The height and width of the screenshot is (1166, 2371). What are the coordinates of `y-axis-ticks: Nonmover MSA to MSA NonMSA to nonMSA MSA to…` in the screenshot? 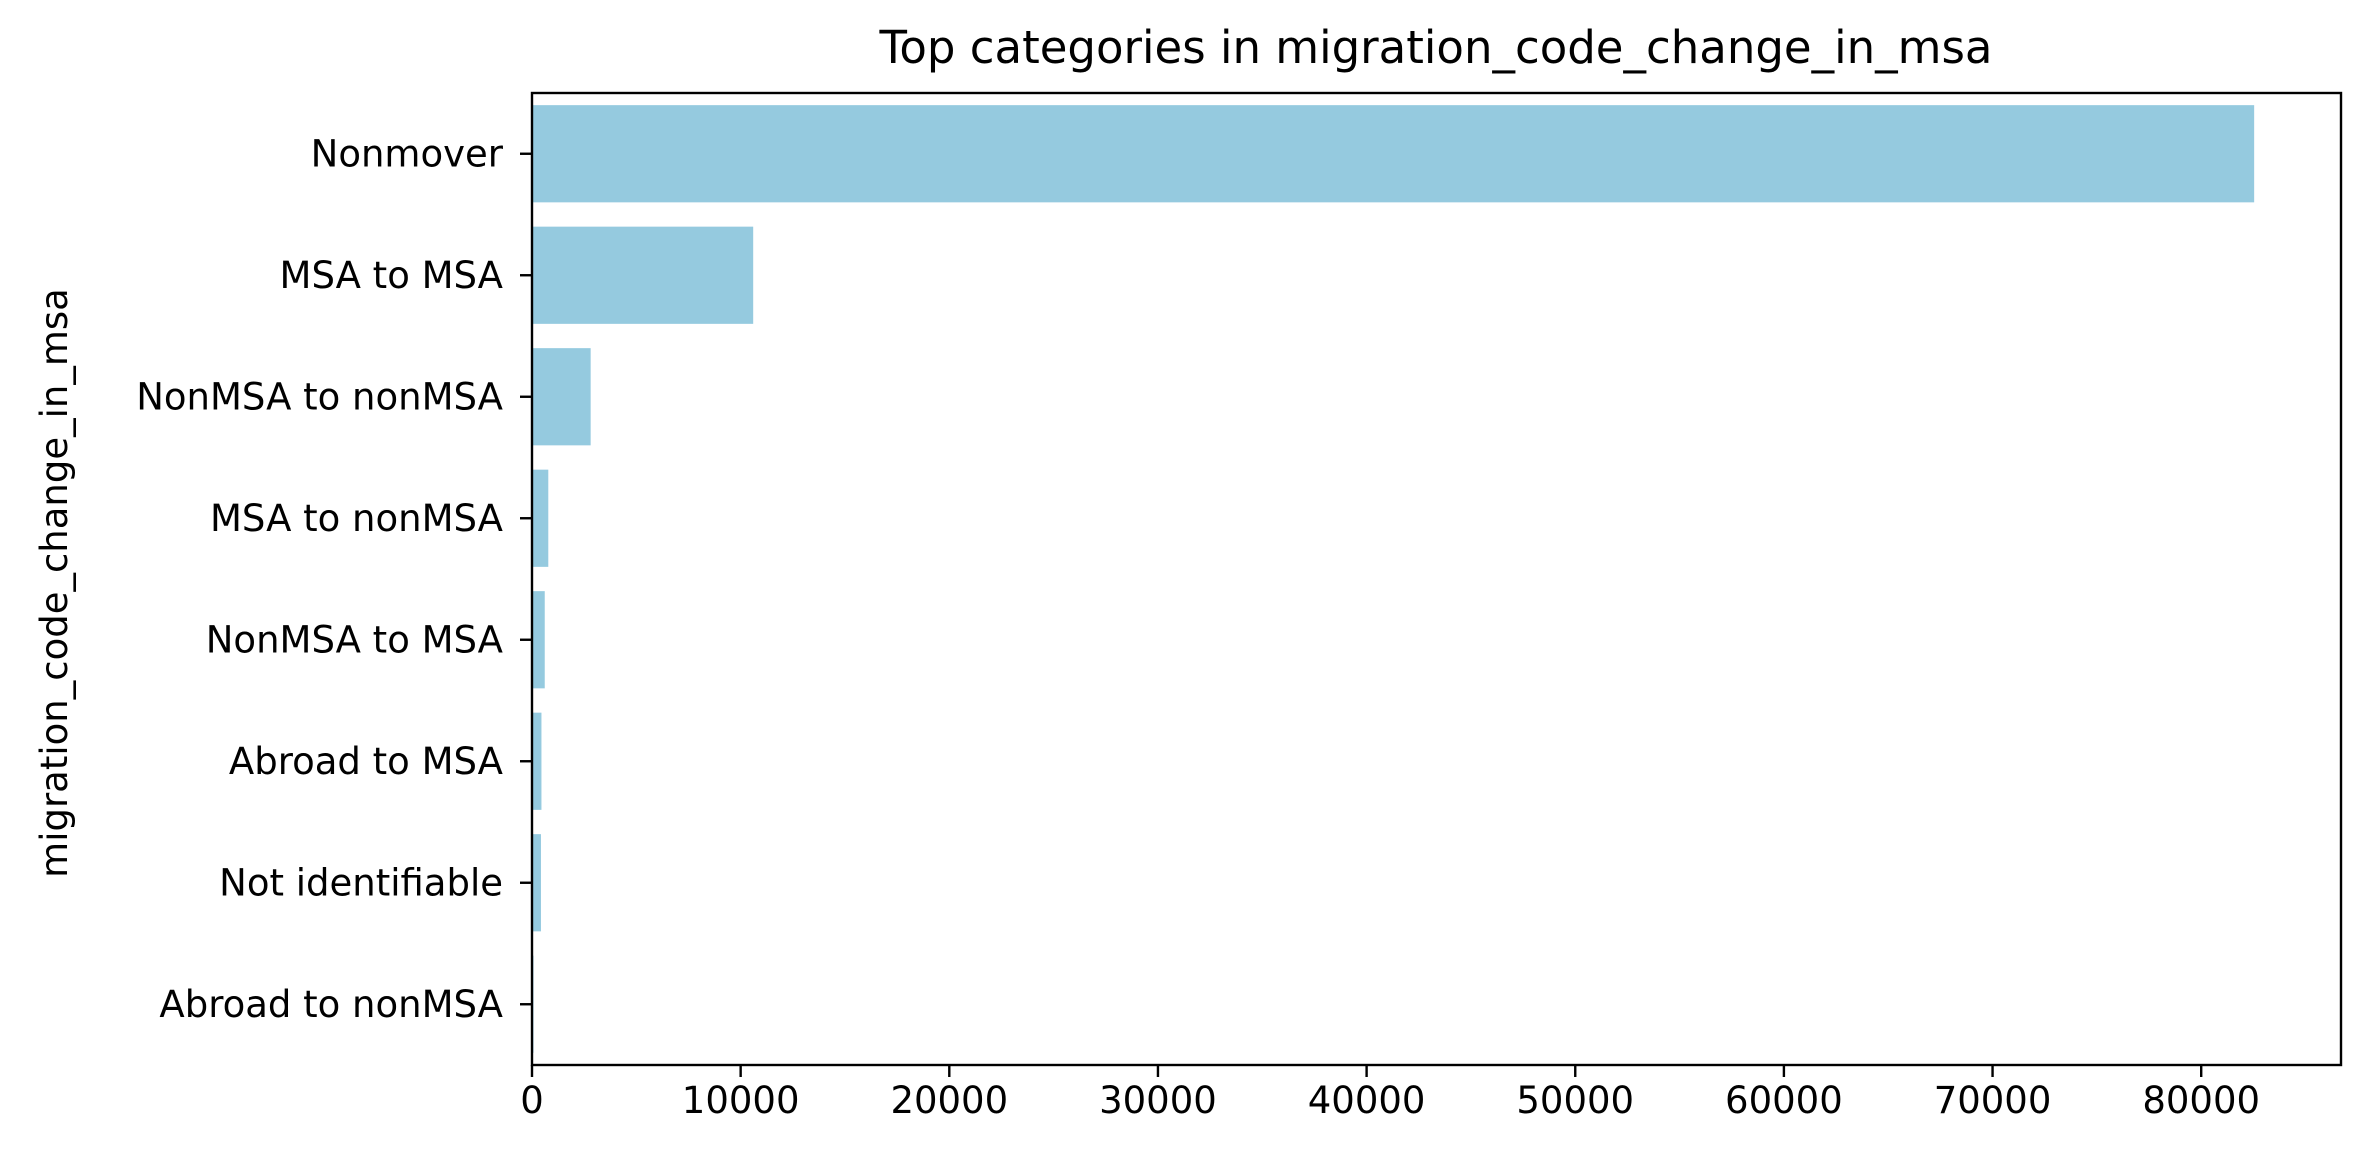 It's located at (334, 579).